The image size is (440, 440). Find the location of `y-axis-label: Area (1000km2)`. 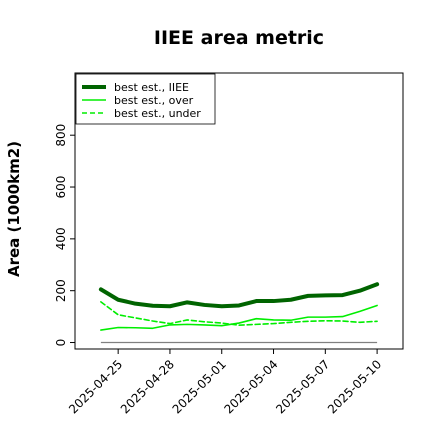

y-axis-label: Area (1000km2) is located at coordinates (14, 209).